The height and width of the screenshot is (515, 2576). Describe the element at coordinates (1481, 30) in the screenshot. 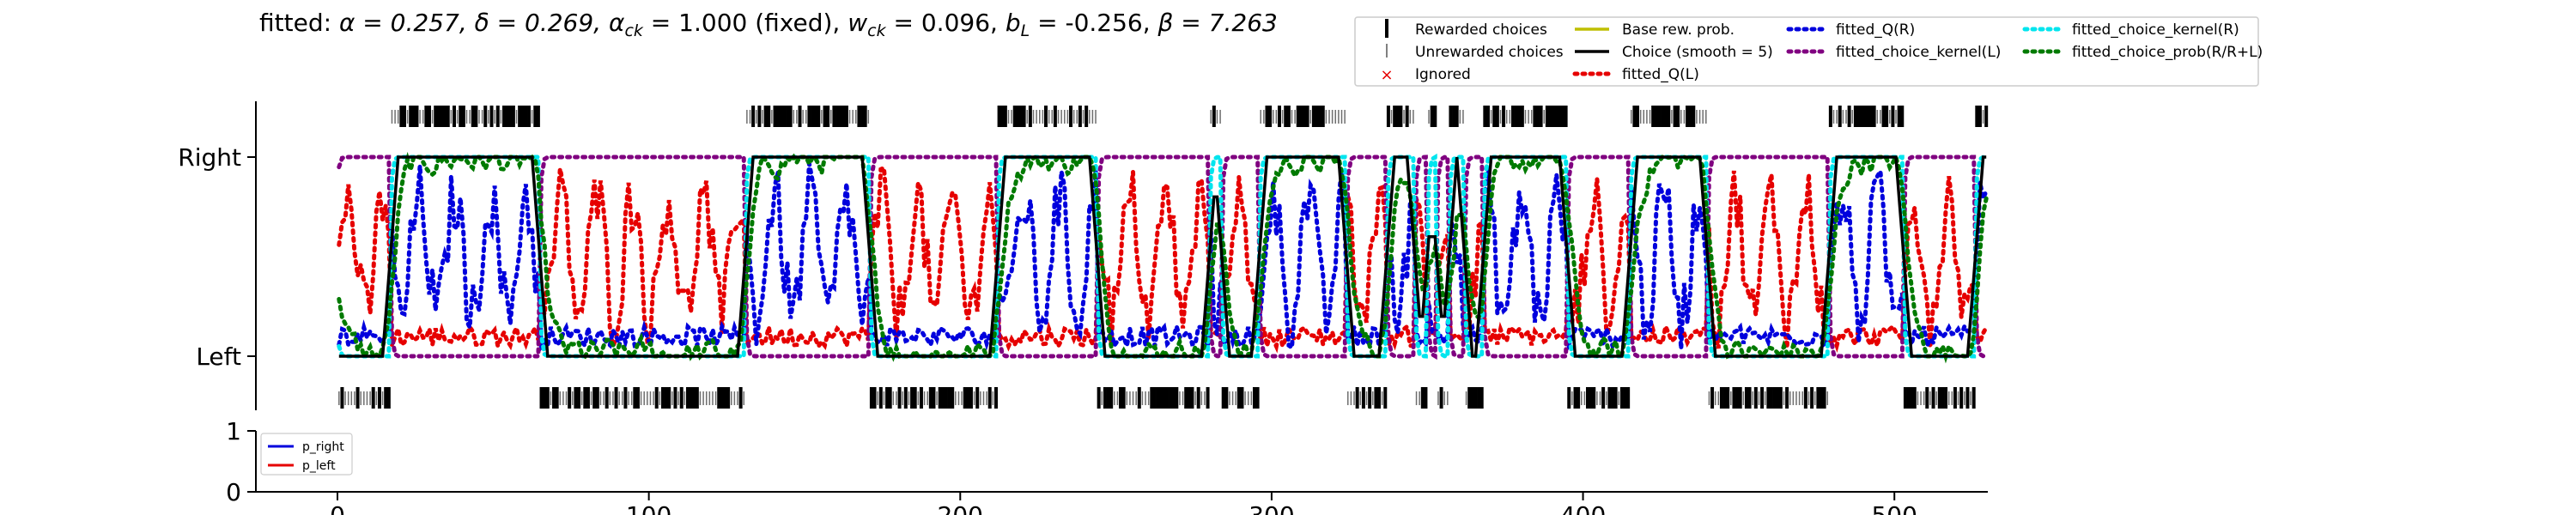

I see `legend-label: Rewarded choices` at that location.